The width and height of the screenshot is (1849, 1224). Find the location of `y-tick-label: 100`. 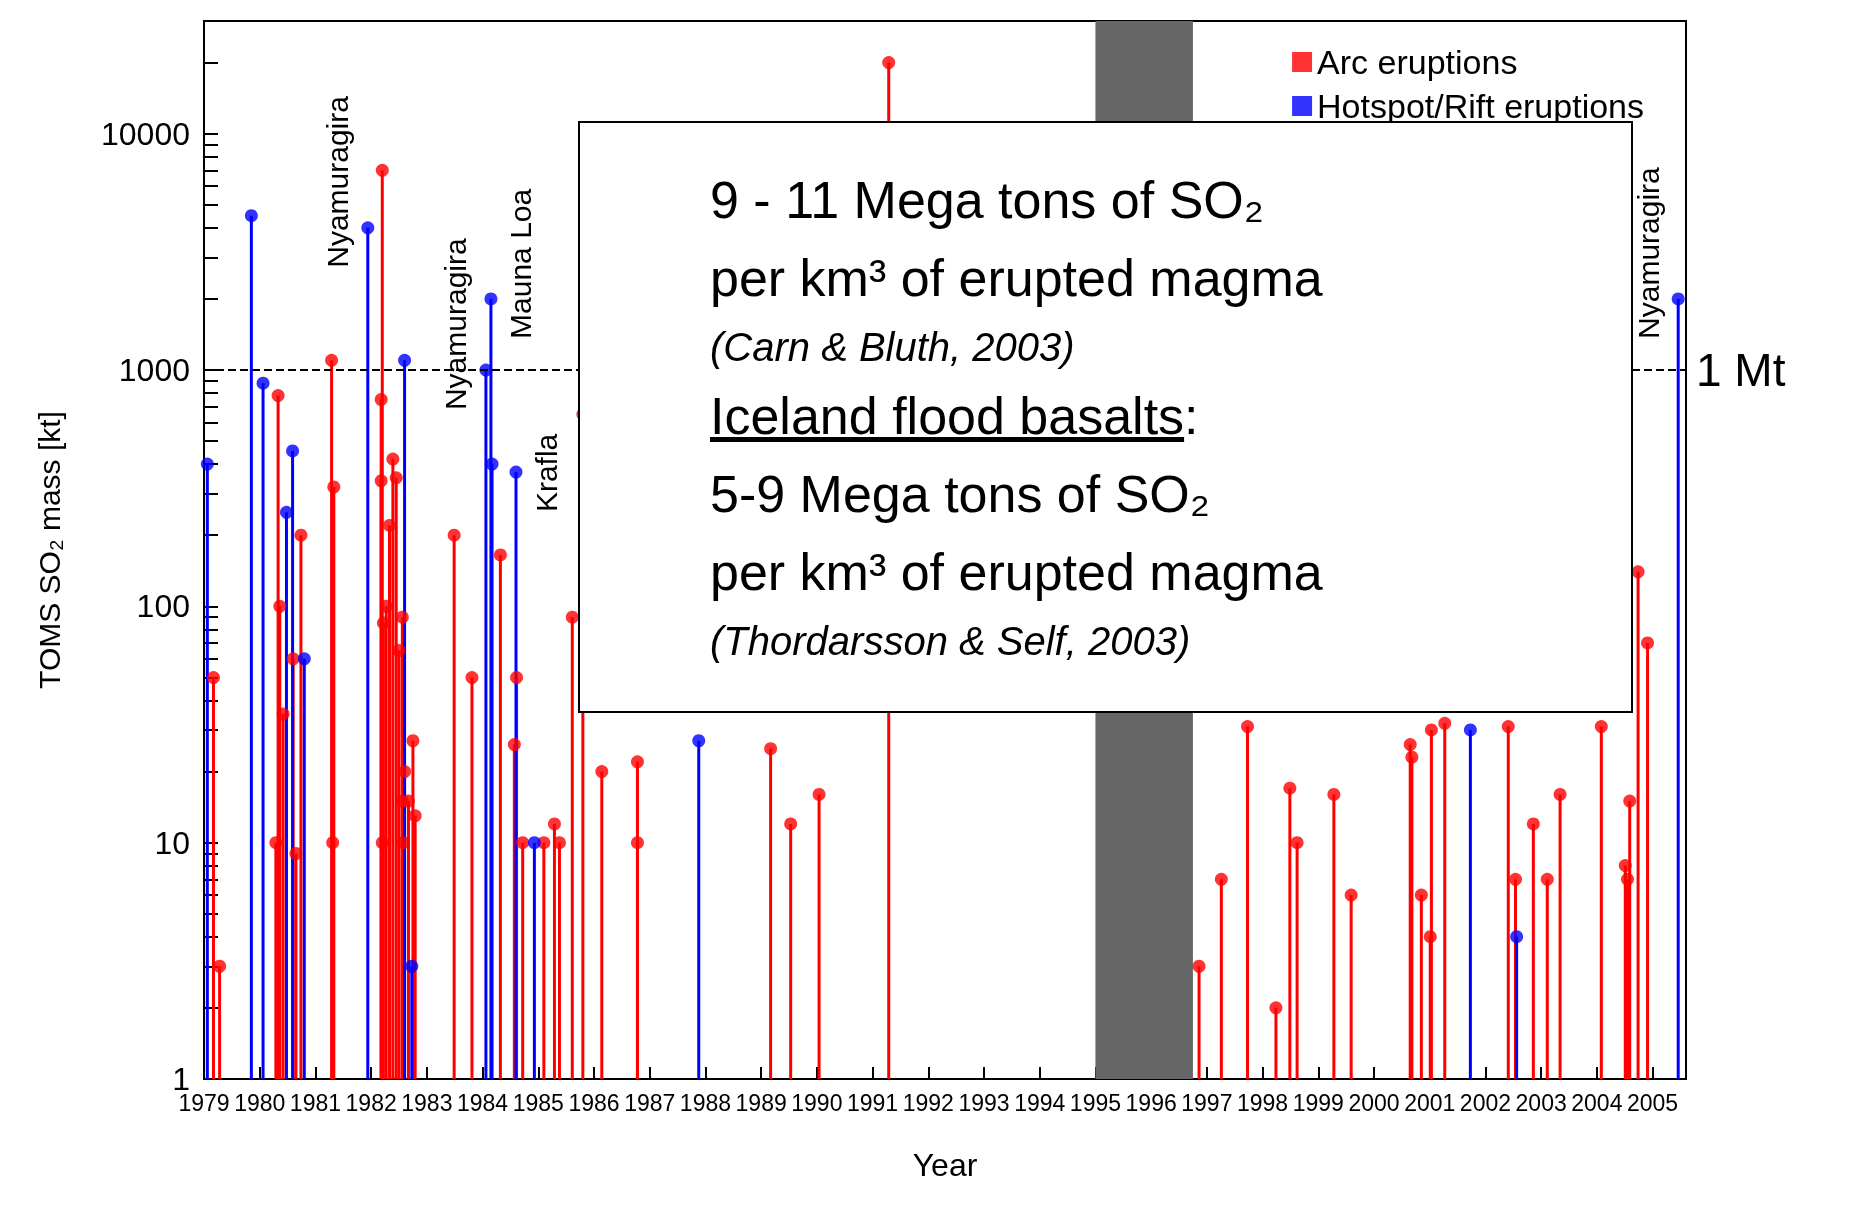

y-tick-label: 100 is located at coordinates (163, 606).